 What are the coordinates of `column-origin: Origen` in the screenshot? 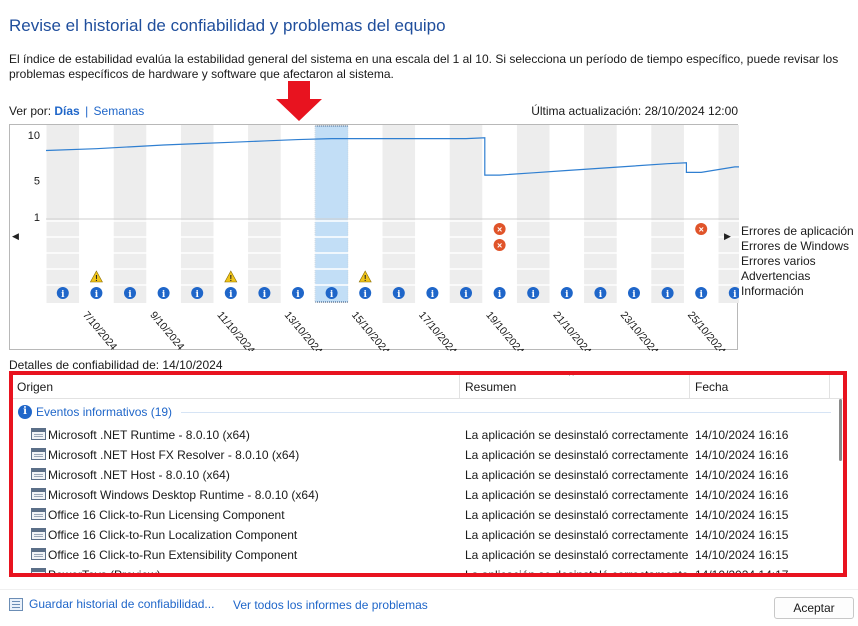 It's located at (35, 387).